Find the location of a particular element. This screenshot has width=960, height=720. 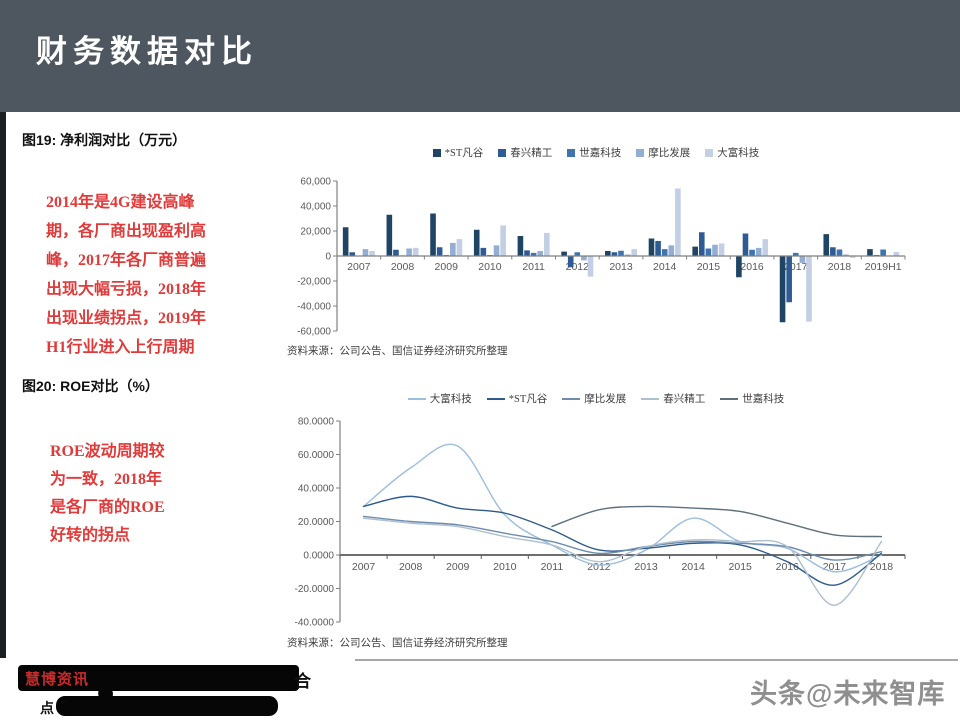

watermark-text: 头条@未来智库 is located at coordinates (848, 694).